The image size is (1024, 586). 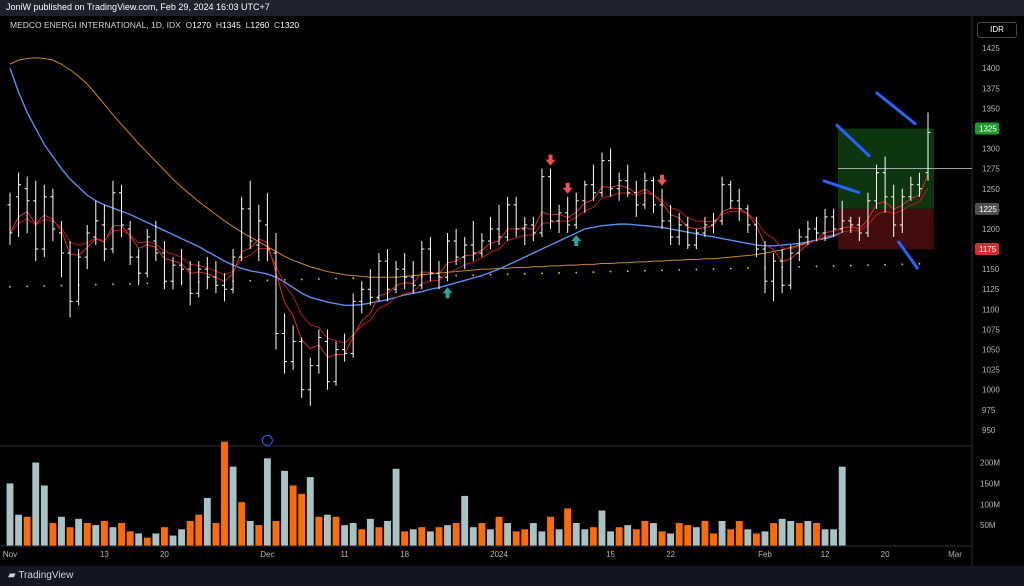 I want to click on stop-zone, so click(x=886, y=229).